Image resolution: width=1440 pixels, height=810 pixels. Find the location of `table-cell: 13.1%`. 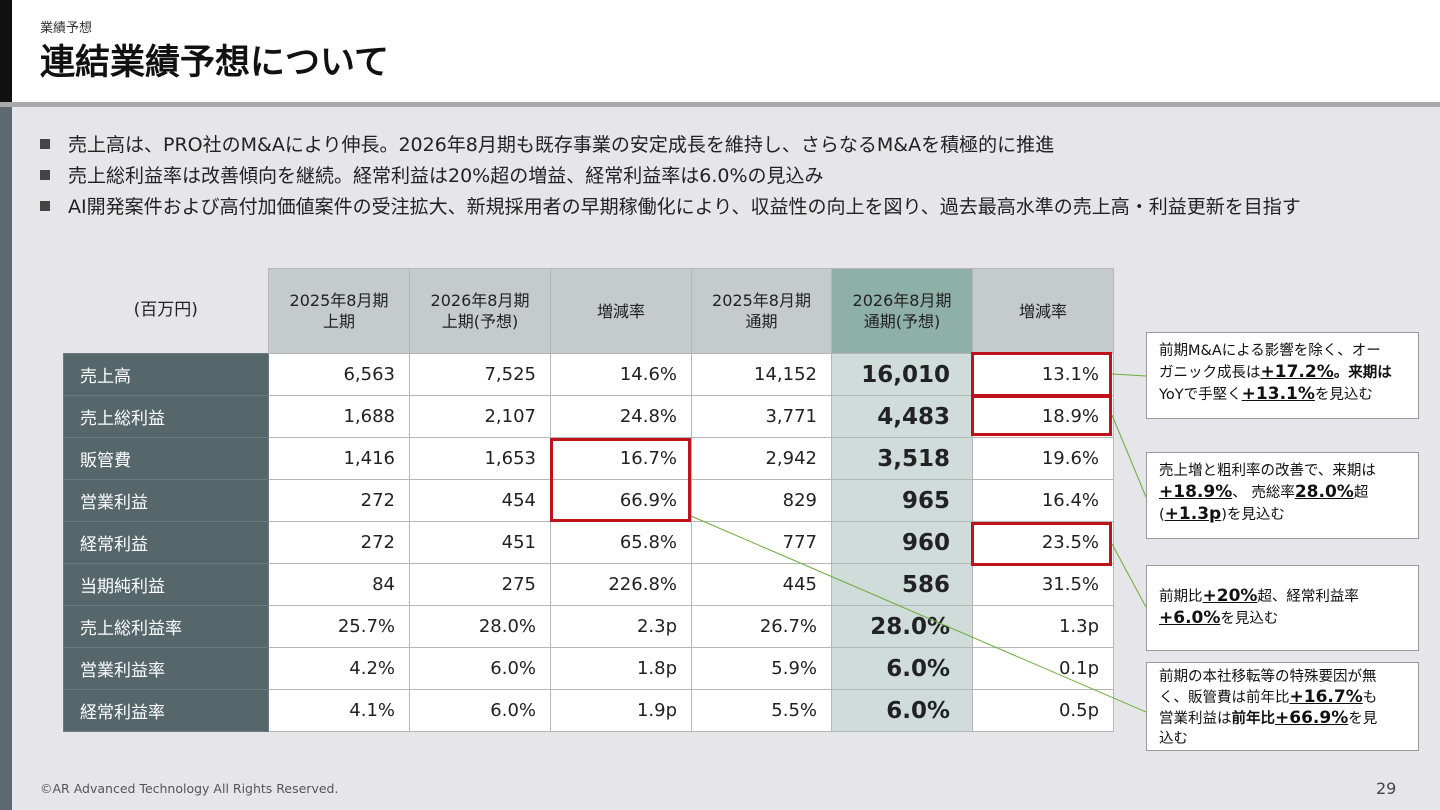

table-cell: 13.1% is located at coordinates (1043, 374).